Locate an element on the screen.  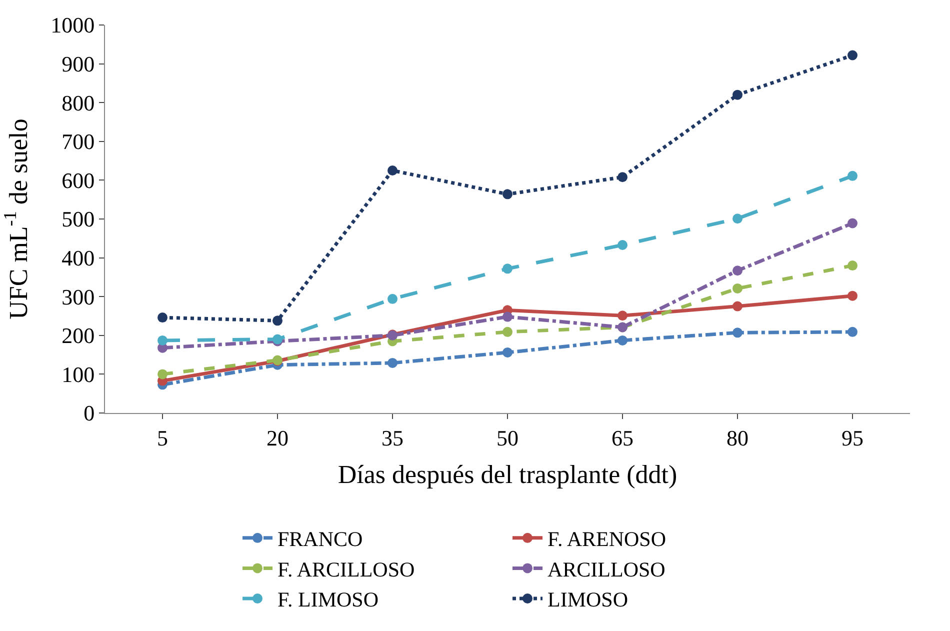
y-tick-label: 100 is located at coordinates (78, 374).